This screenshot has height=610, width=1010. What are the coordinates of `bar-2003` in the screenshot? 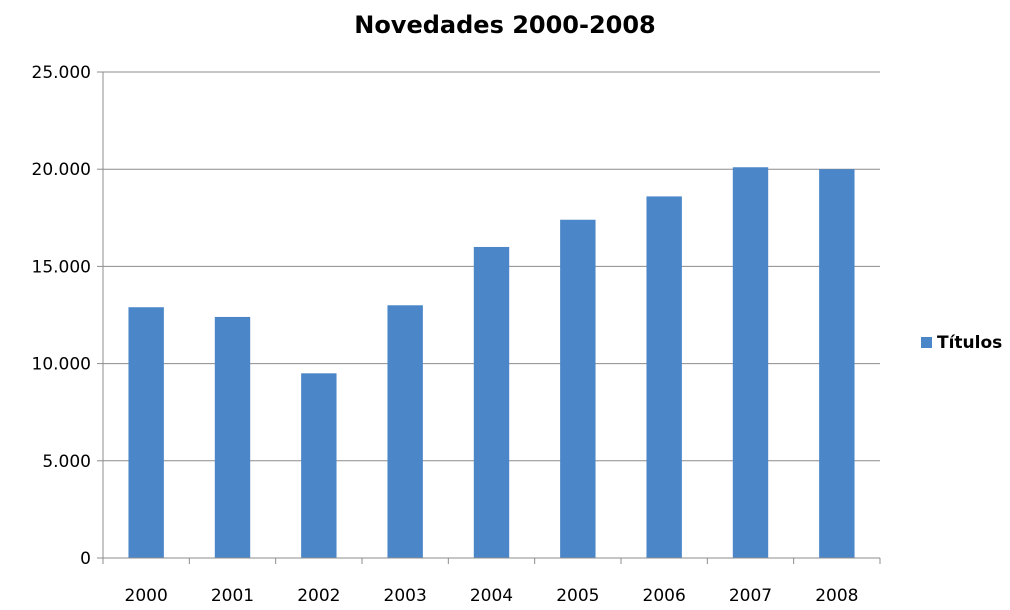 It's located at (405, 431).